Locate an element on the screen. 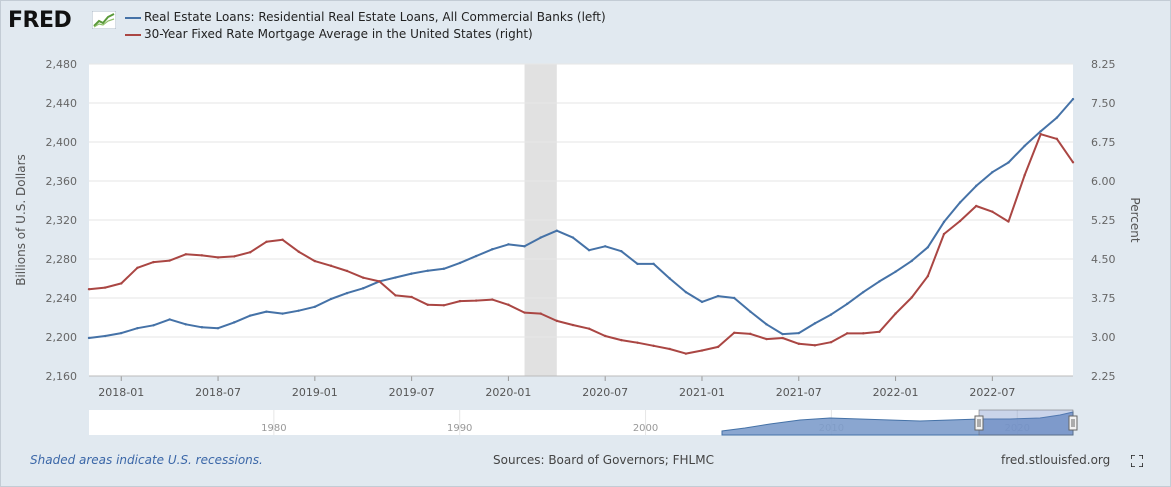 The width and height of the screenshot is (1171, 487). fullscreen-icon is located at coordinates (1137, 461).